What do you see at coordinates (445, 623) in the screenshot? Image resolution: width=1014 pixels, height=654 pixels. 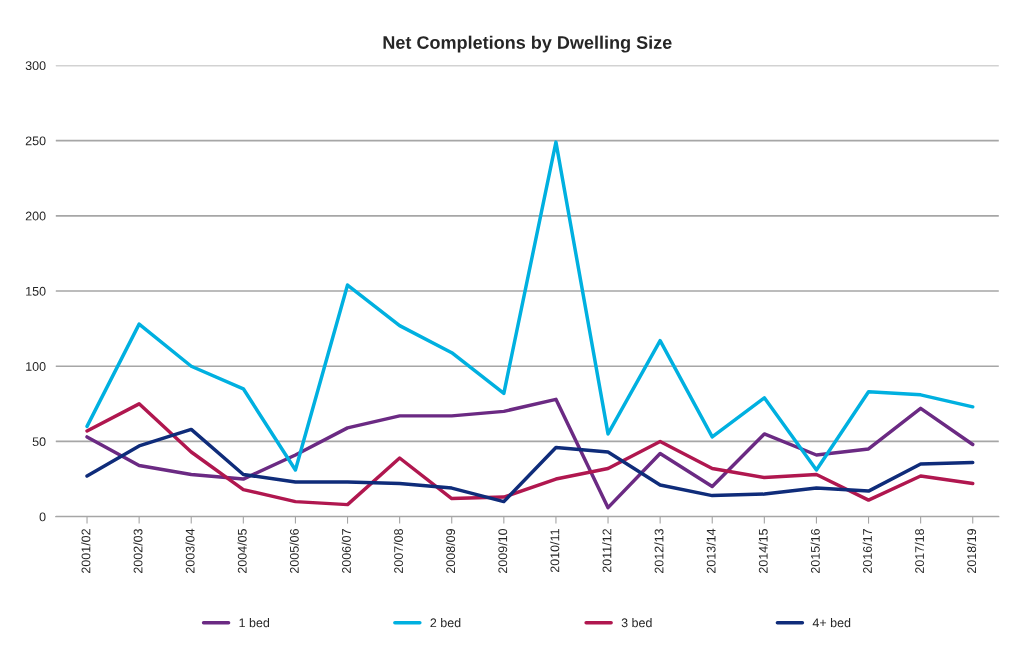 I see `legend-label: 2 bed` at bounding box center [445, 623].